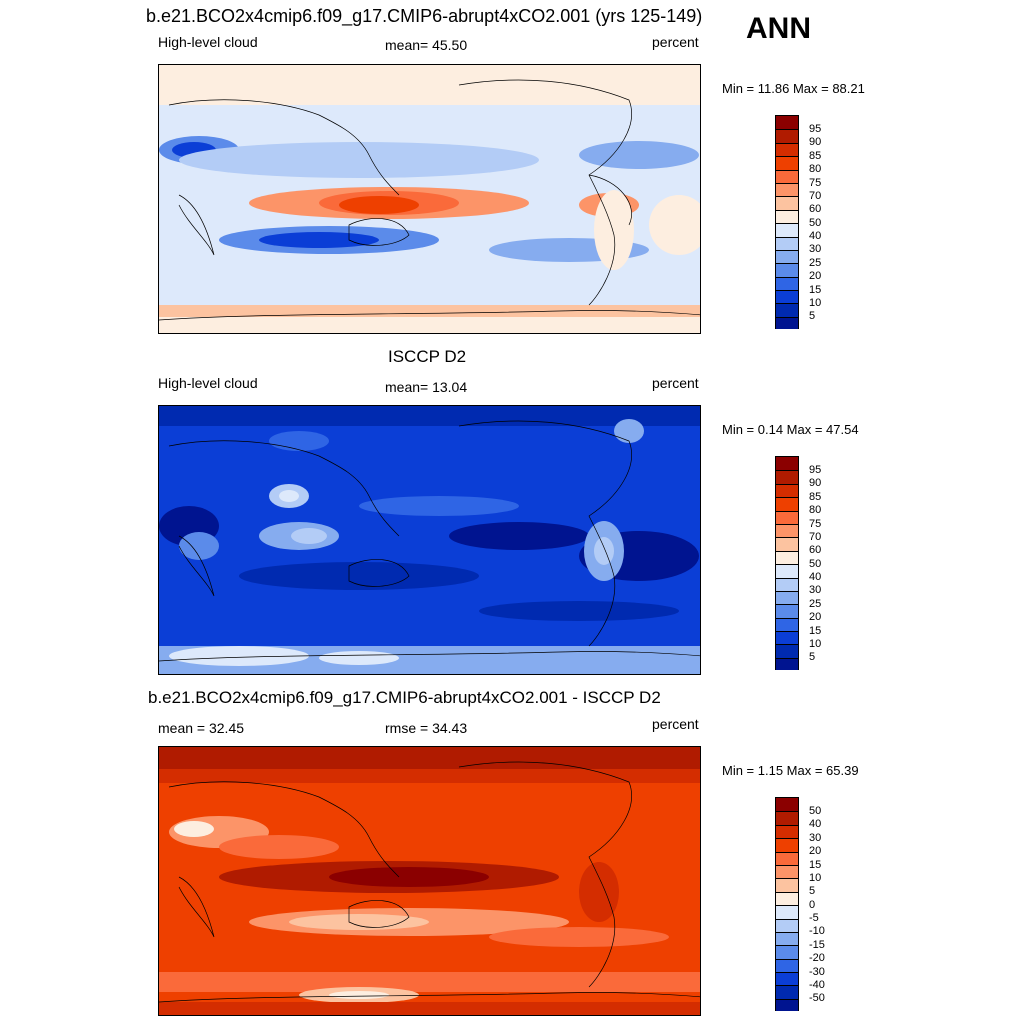 The width and height of the screenshot is (1024, 1024). Describe the element at coordinates (815, 129) in the screenshot. I see `panel1-cbar-label: 95` at that location.